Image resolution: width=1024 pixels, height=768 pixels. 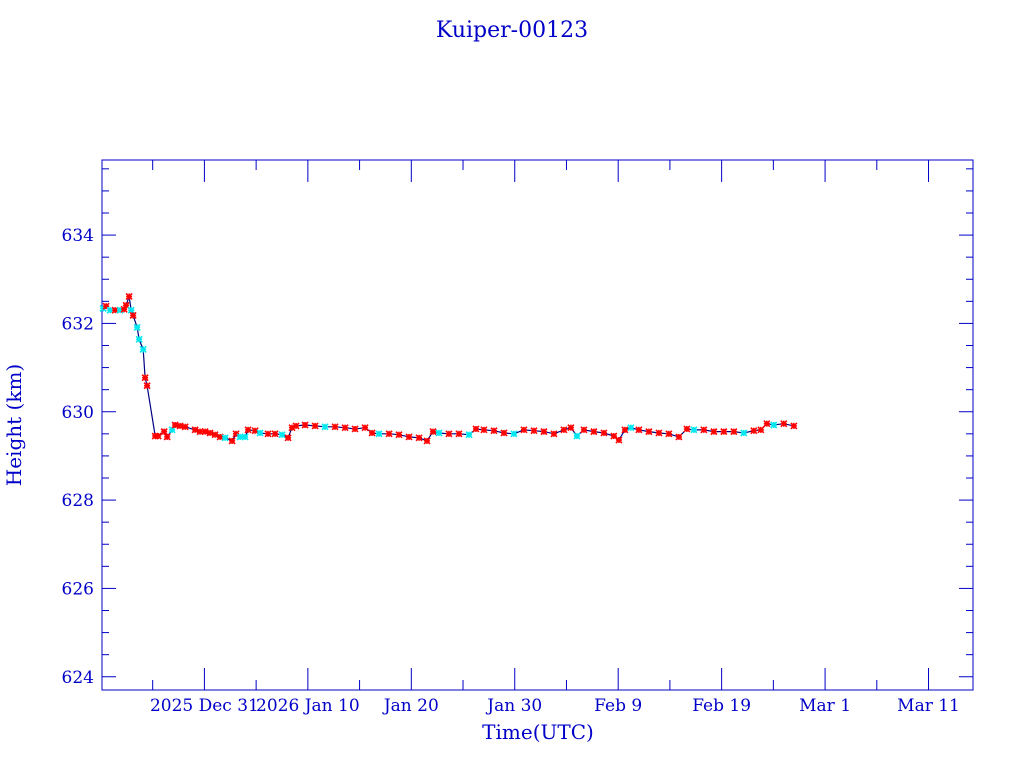 What do you see at coordinates (448, 369) in the screenshot?
I see `height-series-line` at bounding box center [448, 369].